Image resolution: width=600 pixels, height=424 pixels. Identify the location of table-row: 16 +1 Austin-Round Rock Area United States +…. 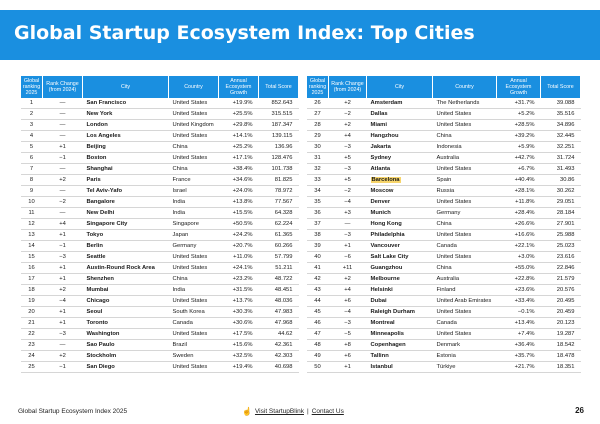
(159, 268).